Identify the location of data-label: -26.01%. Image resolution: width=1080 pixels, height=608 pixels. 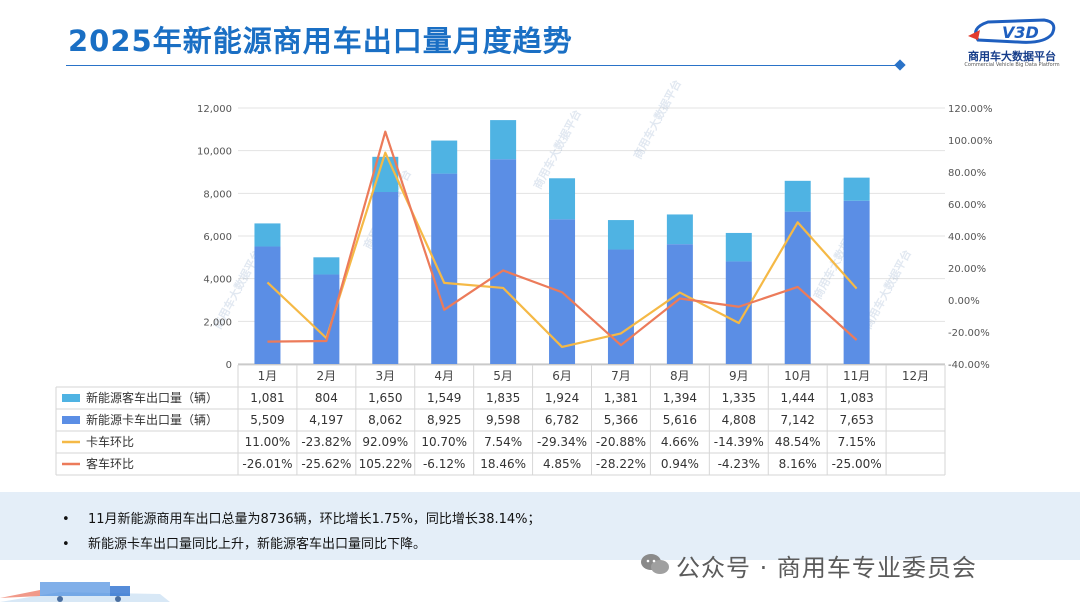
(267, 464).